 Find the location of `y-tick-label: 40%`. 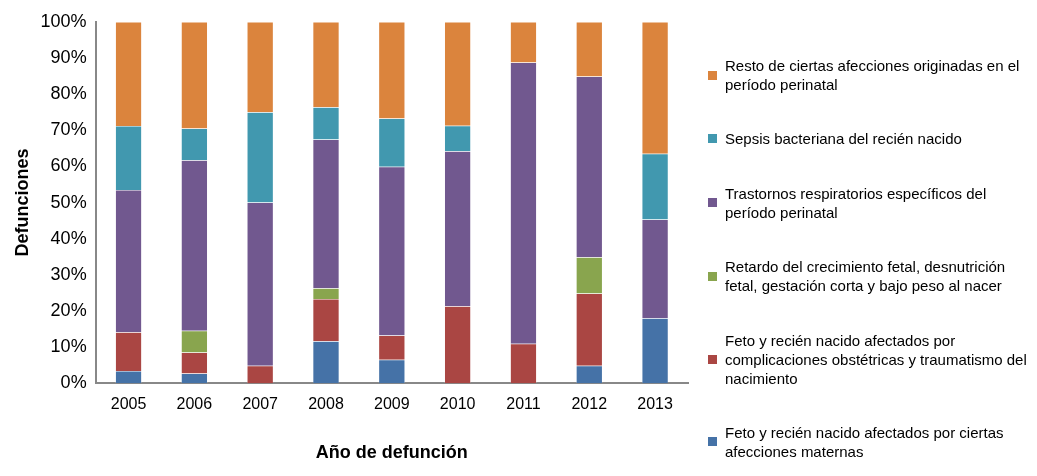

y-tick-label: 40% is located at coordinates (68, 237).